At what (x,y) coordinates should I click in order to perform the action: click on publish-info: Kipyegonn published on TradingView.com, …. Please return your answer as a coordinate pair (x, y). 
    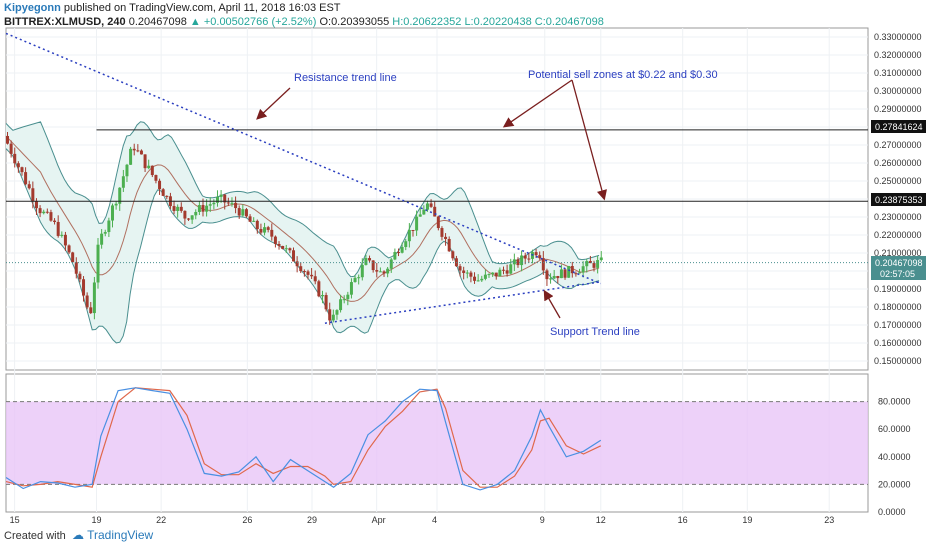
    Looking at the image, I should click on (172, 8).